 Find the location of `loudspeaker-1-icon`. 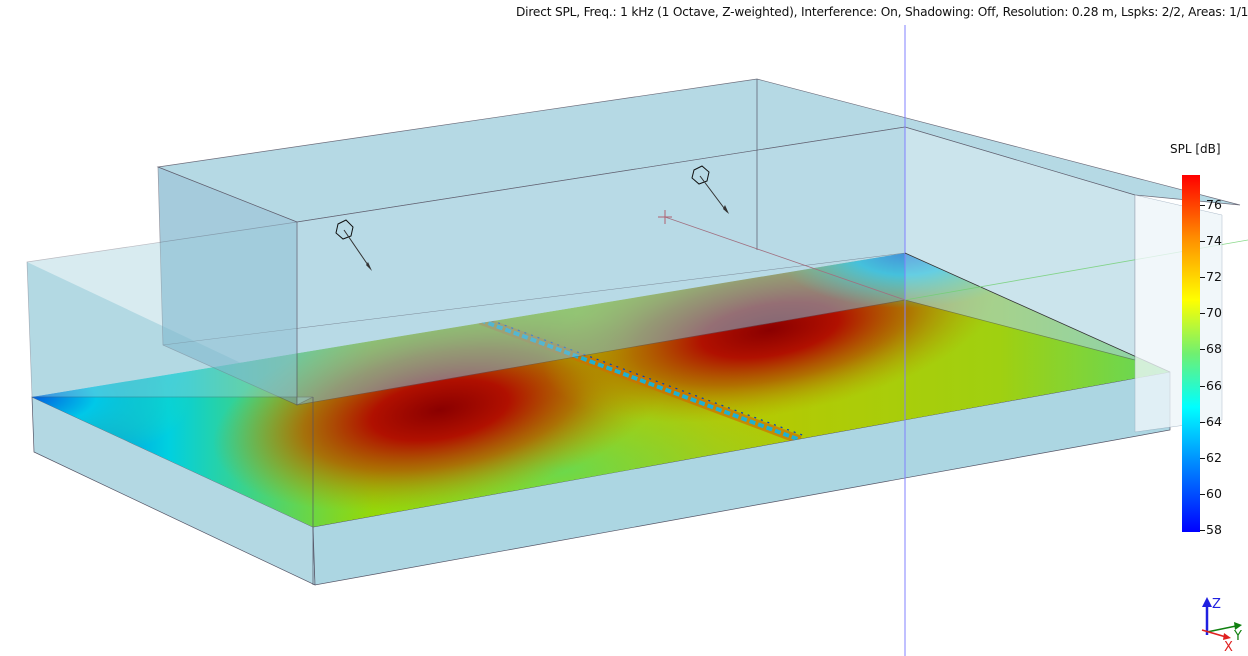

loudspeaker-1-icon is located at coordinates (353, 245).